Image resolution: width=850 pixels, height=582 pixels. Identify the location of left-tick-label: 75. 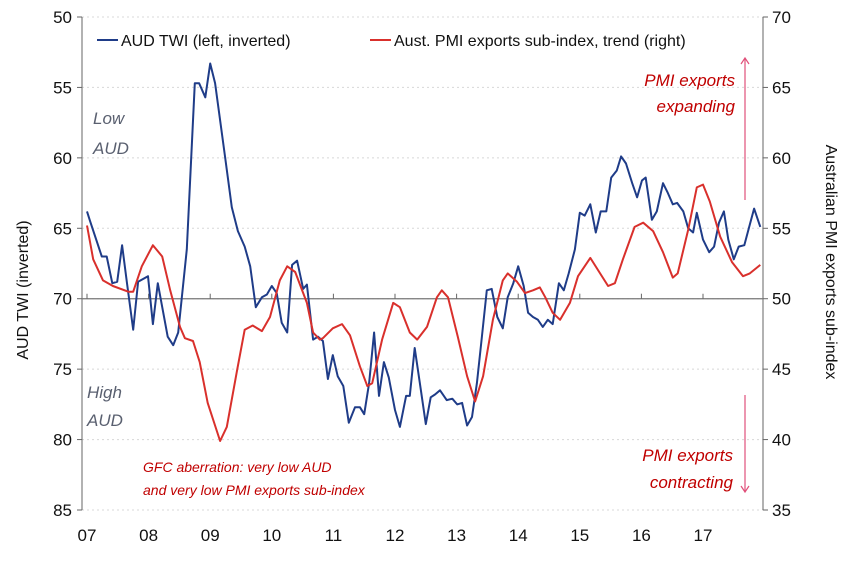
(62, 369).